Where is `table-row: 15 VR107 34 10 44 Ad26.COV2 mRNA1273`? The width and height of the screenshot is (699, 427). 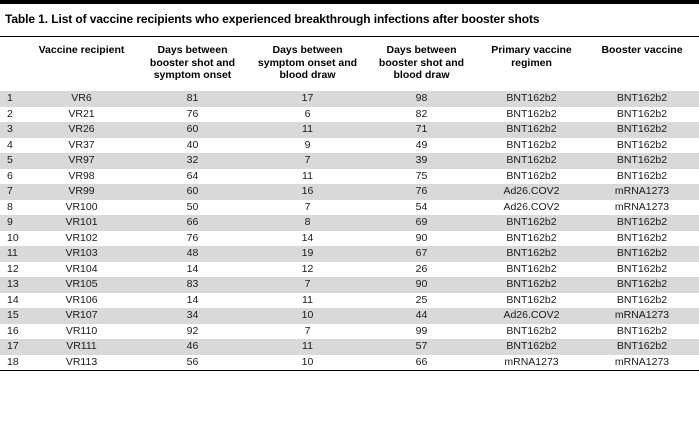 table-row: 15 VR107 34 10 44 Ad26.COV2 mRNA1273 is located at coordinates (349, 316).